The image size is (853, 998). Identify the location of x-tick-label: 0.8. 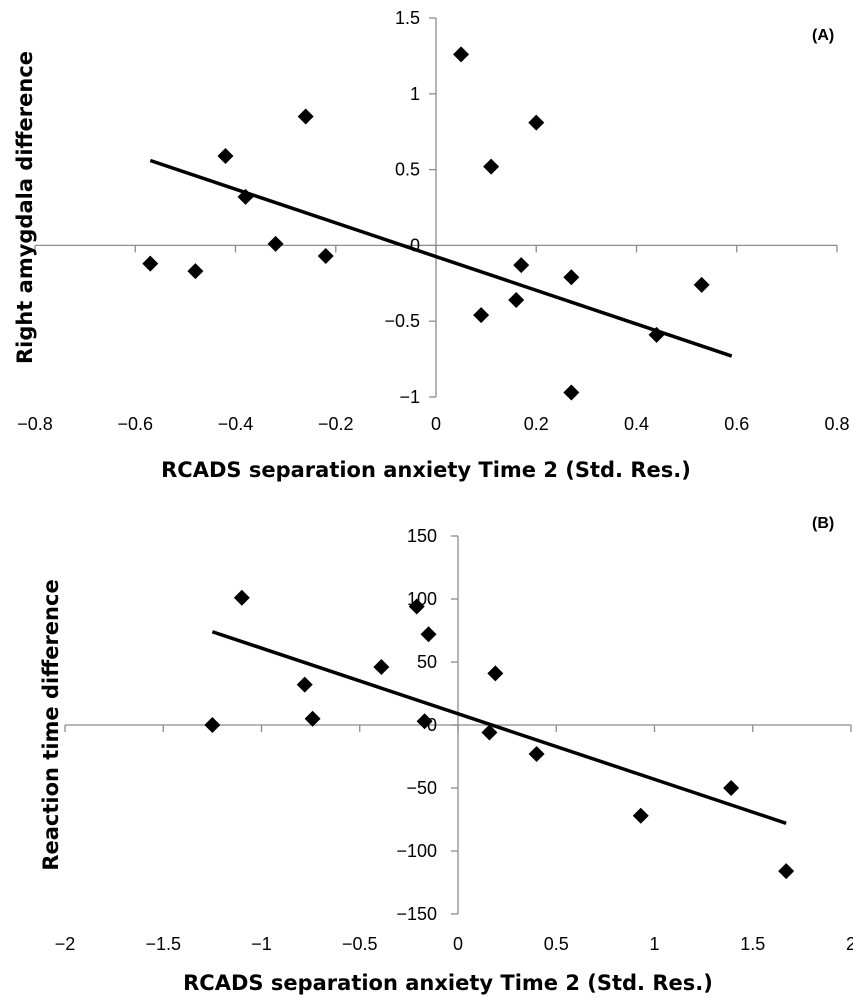
(836, 424).